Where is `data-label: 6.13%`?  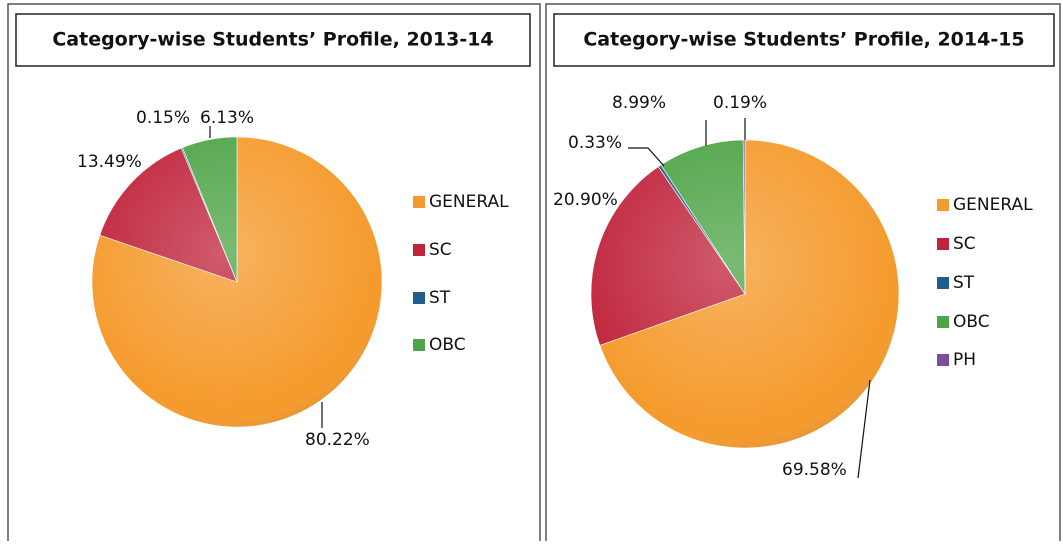 data-label: 6.13% is located at coordinates (227, 118).